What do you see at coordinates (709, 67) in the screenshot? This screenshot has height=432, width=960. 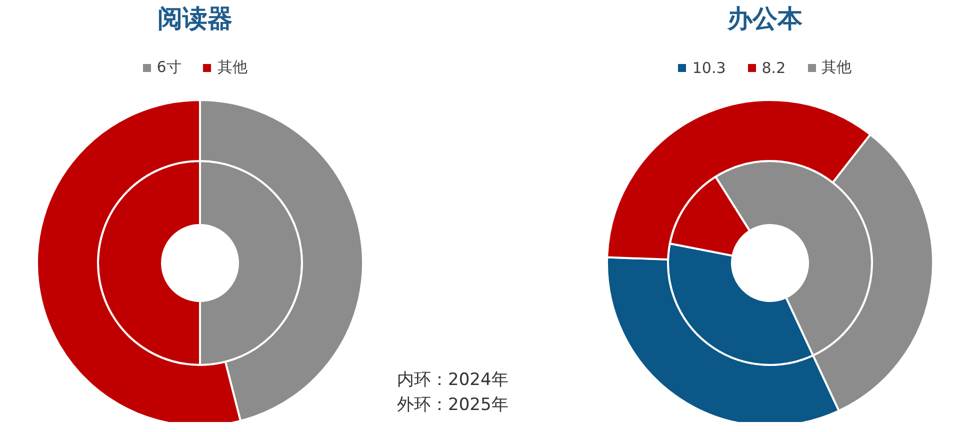 I see `legend-label: 10.3` at bounding box center [709, 67].